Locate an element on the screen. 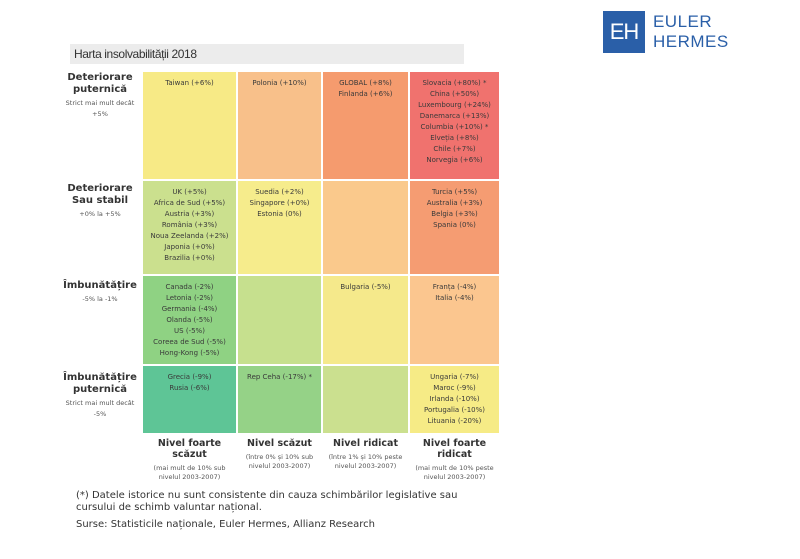 Image resolution: width=800 pixels, height=559 pixels. country-label: Japonia (+0%) is located at coordinates (189, 247).